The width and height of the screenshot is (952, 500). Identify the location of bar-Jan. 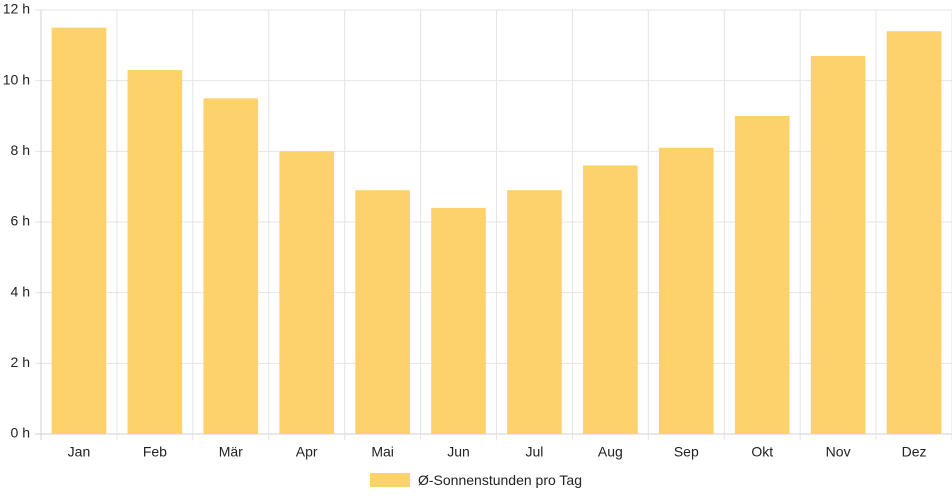
(79, 231).